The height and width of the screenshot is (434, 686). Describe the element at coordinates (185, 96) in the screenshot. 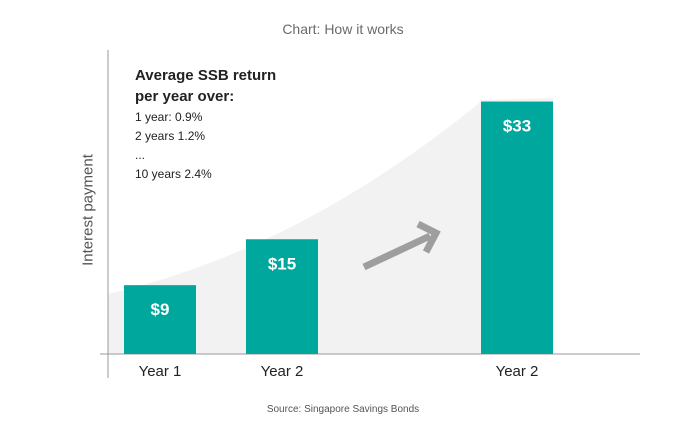

I see `annotation-heading-line2: per year over:` at that location.